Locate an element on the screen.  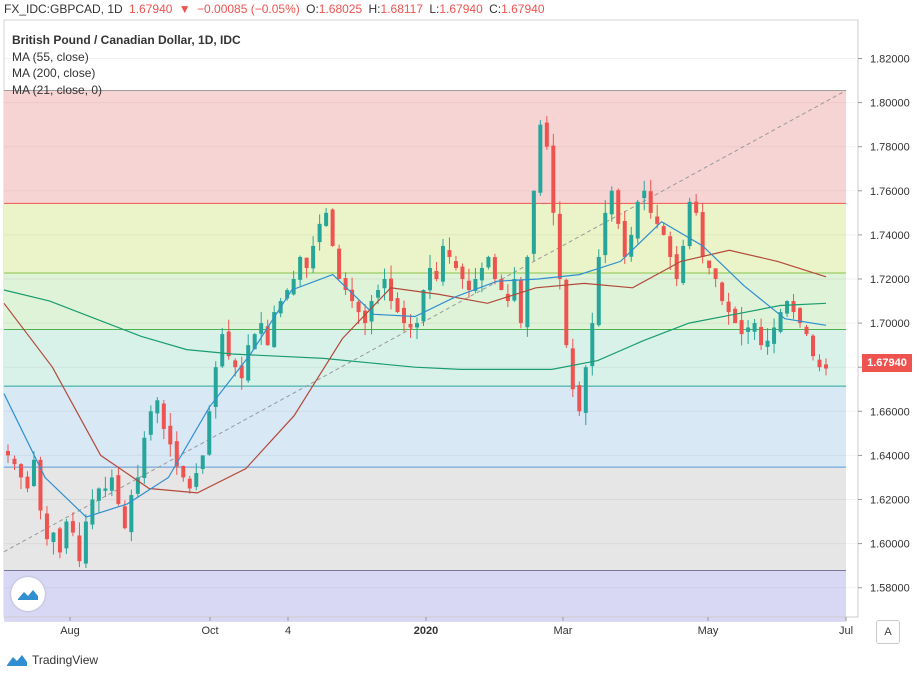
legend-ma55: MA (55, close) is located at coordinates (50, 56).